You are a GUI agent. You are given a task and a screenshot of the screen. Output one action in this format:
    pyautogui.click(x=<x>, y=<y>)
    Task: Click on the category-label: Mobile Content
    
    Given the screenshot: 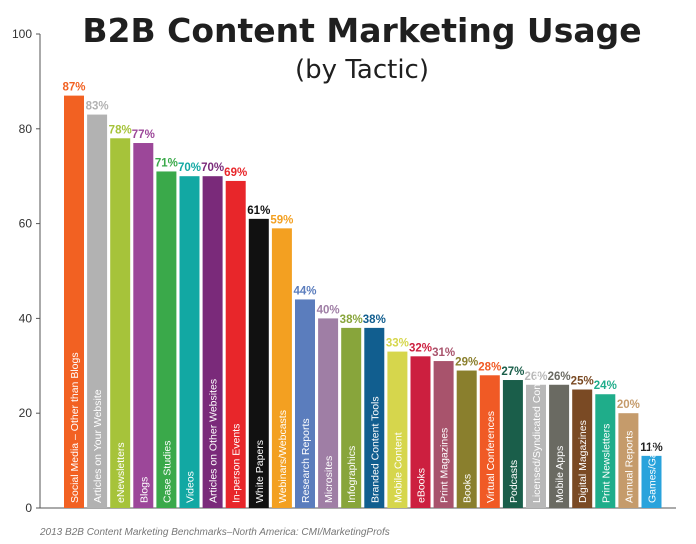 What is the action you would take?
    pyautogui.click(x=398, y=467)
    